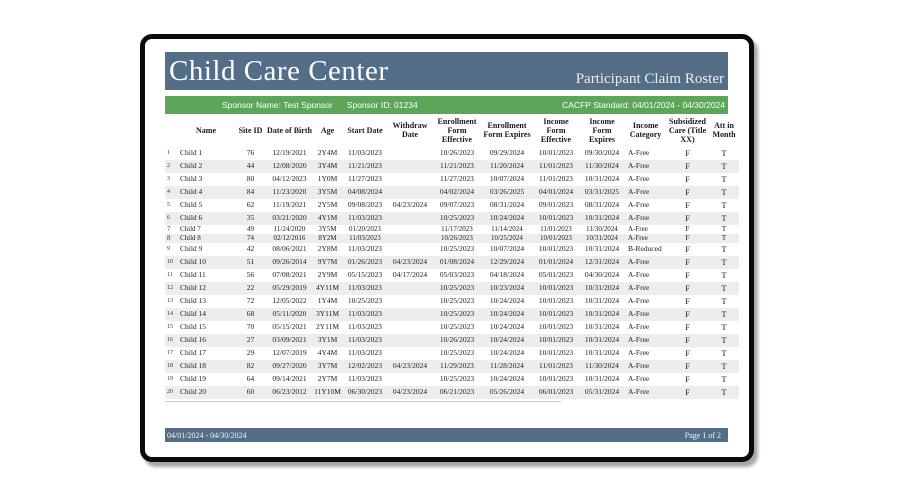  I want to click on income-expires-cell: 11/30/2024, so click(602, 166).